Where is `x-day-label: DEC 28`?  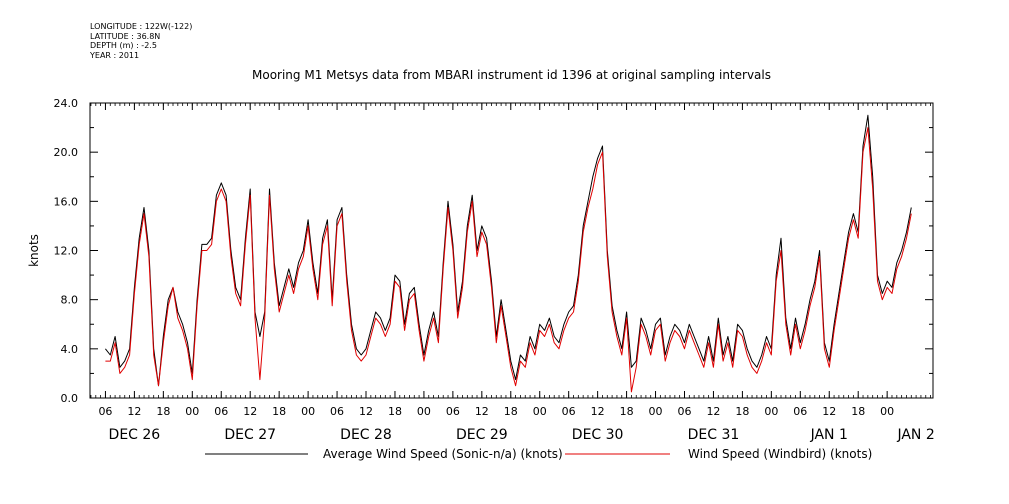 x-day-label: DEC 28 is located at coordinates (366, 435).